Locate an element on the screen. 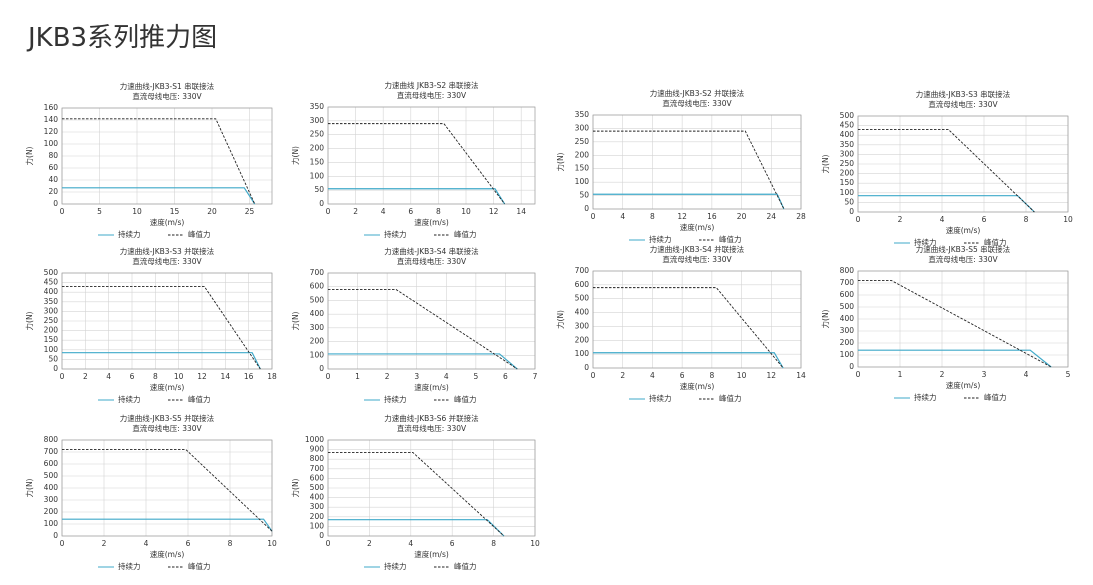 This screenshot has width=1093, height=585. chart-title: 力速曲线-JKB3-S1 串联接法 is located at coordinates (167, 86).